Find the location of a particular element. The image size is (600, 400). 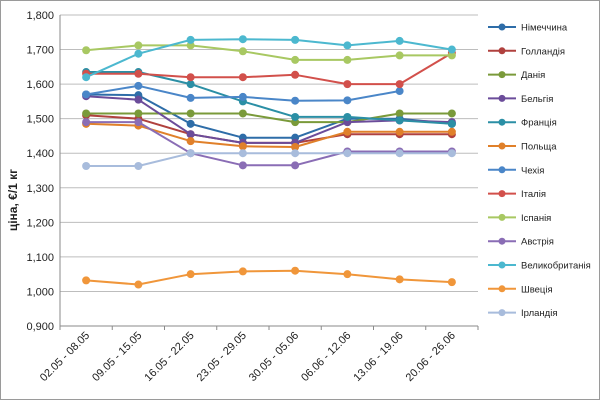

series-Іспанія is located at coordinates (269, 52).